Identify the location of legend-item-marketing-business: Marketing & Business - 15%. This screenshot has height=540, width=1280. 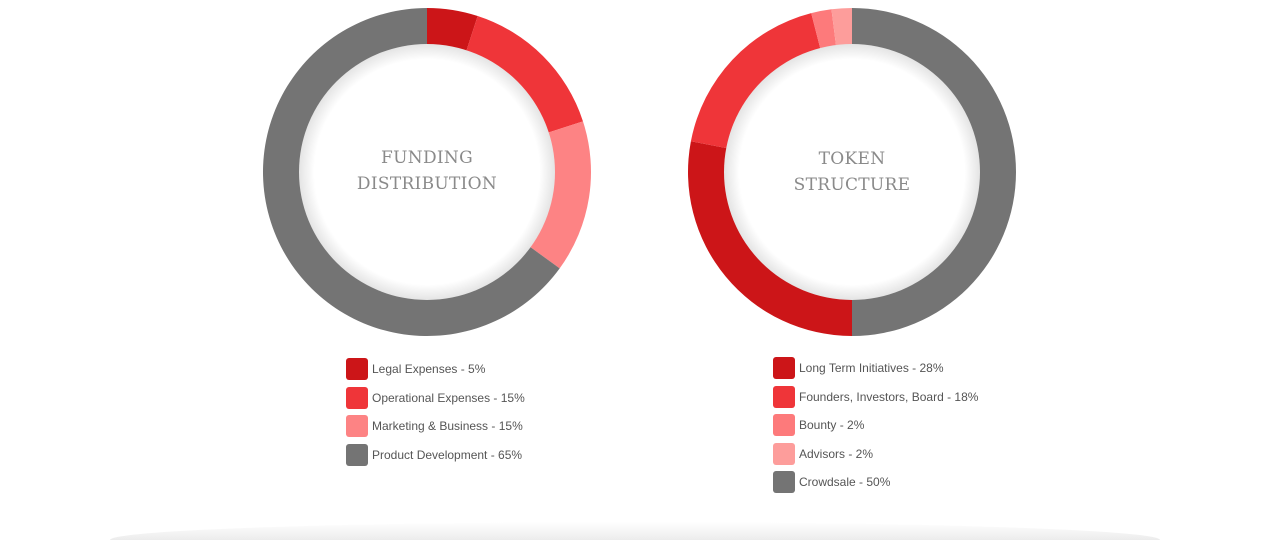
(435, 426).